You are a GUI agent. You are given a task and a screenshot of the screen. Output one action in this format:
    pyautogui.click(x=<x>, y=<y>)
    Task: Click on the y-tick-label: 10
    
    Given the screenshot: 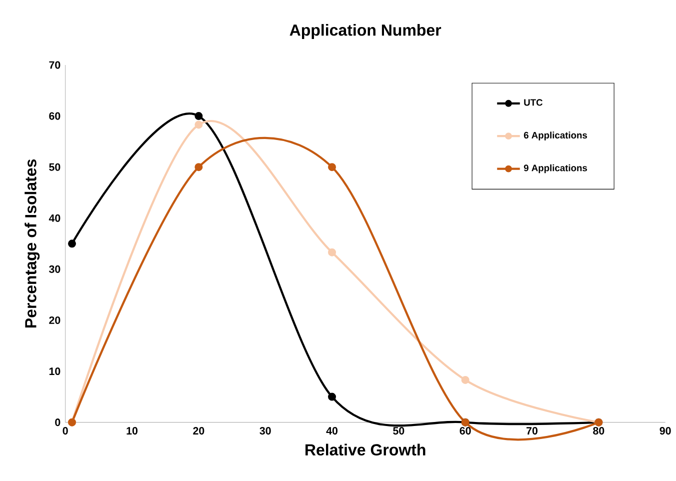 What is the action you would take?
    pyautogui.click(x=54, y=372)
    